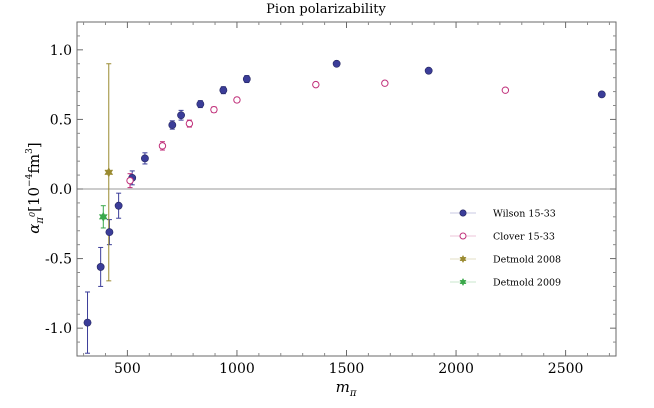 This screenshot has width=654, height=408. Describe the element at coordinates (527, 260) in the screenshot. I see `legend-label: Detmold 2008` at that location.